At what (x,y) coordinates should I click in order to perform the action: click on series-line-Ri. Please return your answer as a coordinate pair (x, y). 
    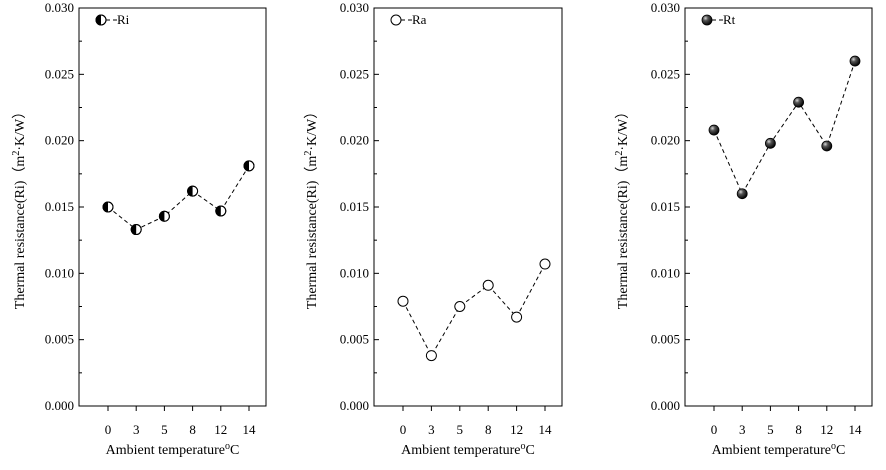
    Looking at the image, I should click on (178, 198).